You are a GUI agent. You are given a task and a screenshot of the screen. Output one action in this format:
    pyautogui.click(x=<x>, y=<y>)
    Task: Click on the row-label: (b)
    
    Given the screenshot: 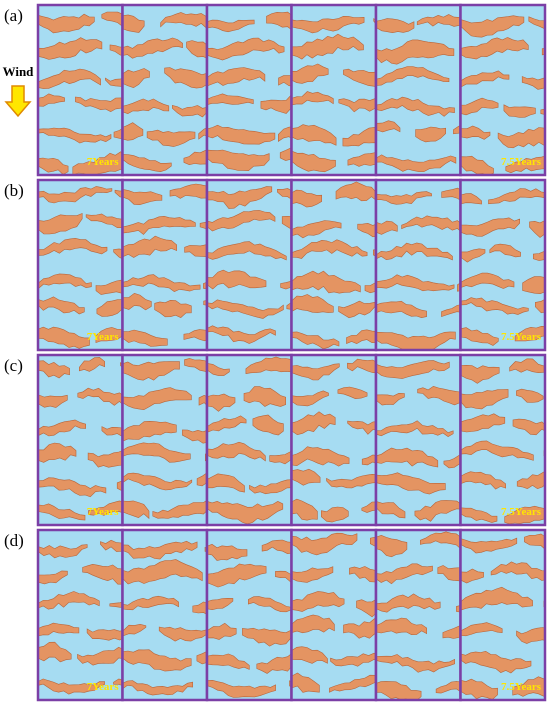 What is the action you would take?
    pyautogui.click(x=14, y=190)
    